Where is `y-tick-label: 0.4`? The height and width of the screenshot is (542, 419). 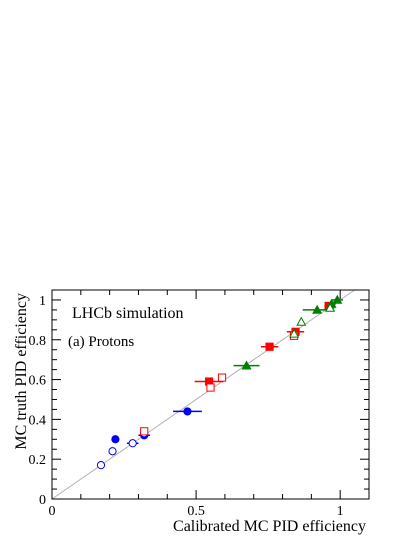 y-tick-label: 0.4 is located at coordinates (38, 420).